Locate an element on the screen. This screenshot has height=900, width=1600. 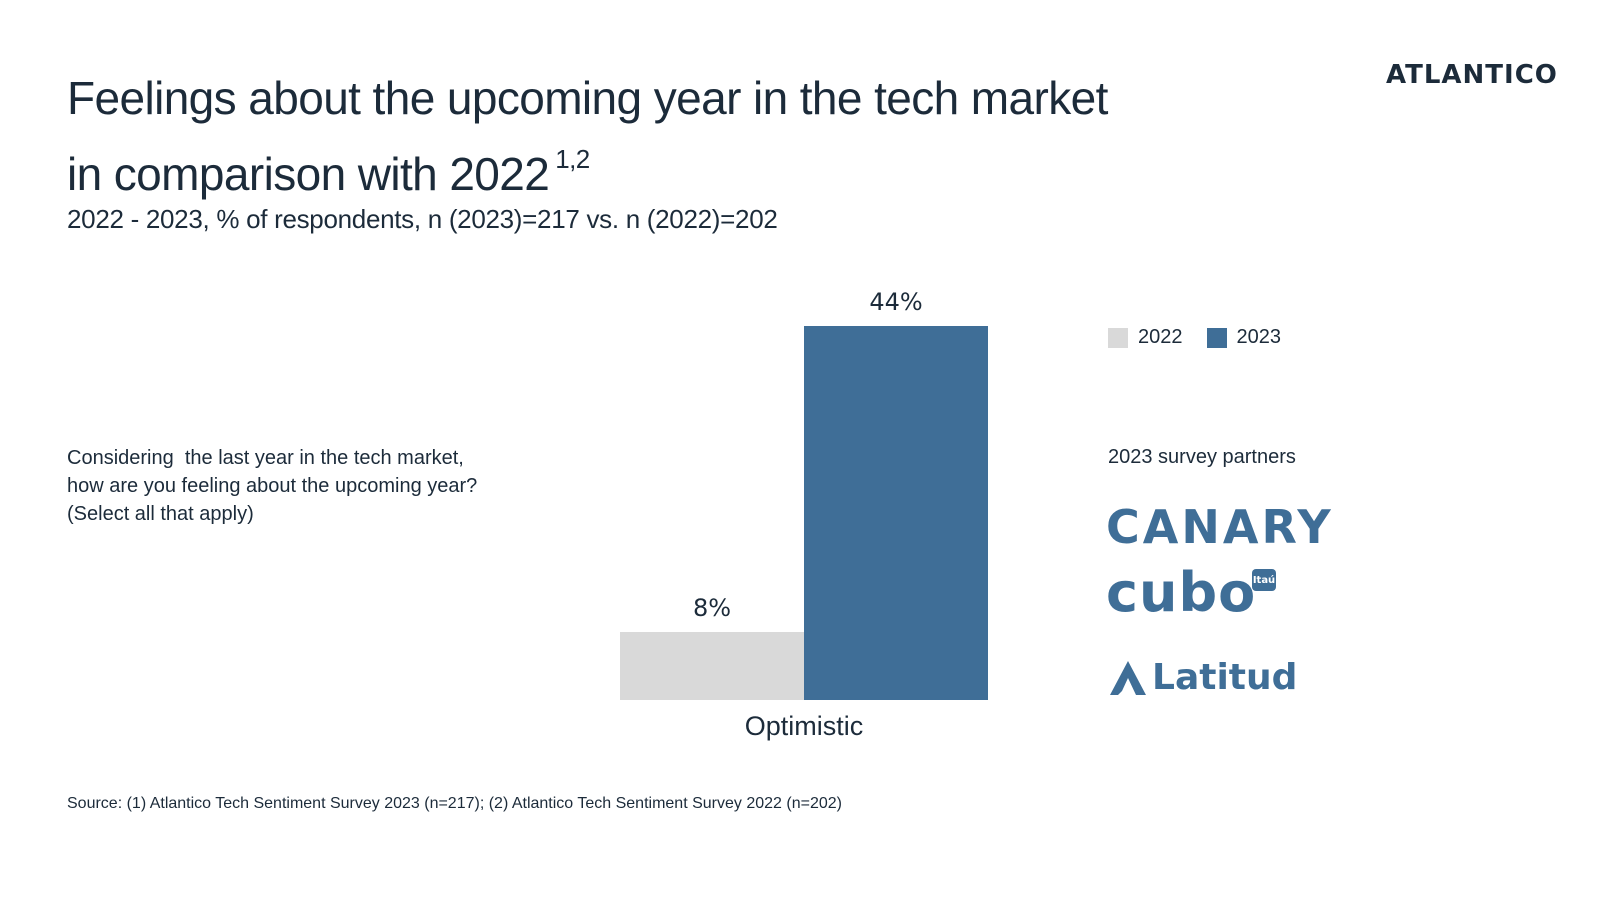
partners-title: 2023 survey partners is located at coordinates (1202, 457).